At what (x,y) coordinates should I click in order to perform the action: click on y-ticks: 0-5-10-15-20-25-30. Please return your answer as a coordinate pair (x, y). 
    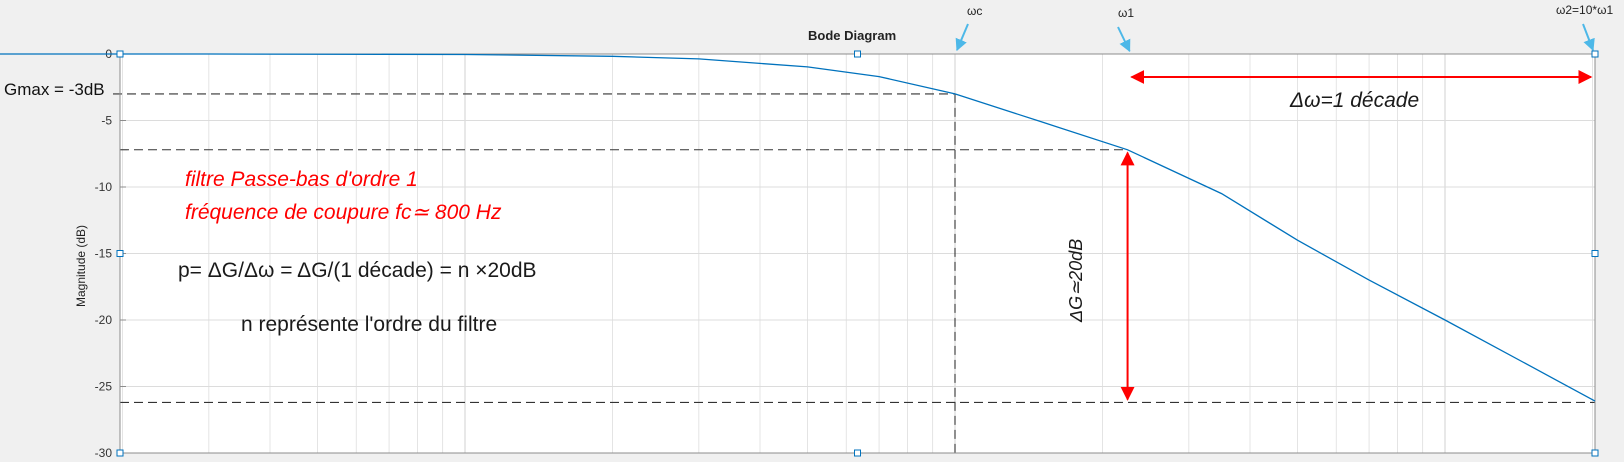
    Looking at the image, I should click on (110, 253).